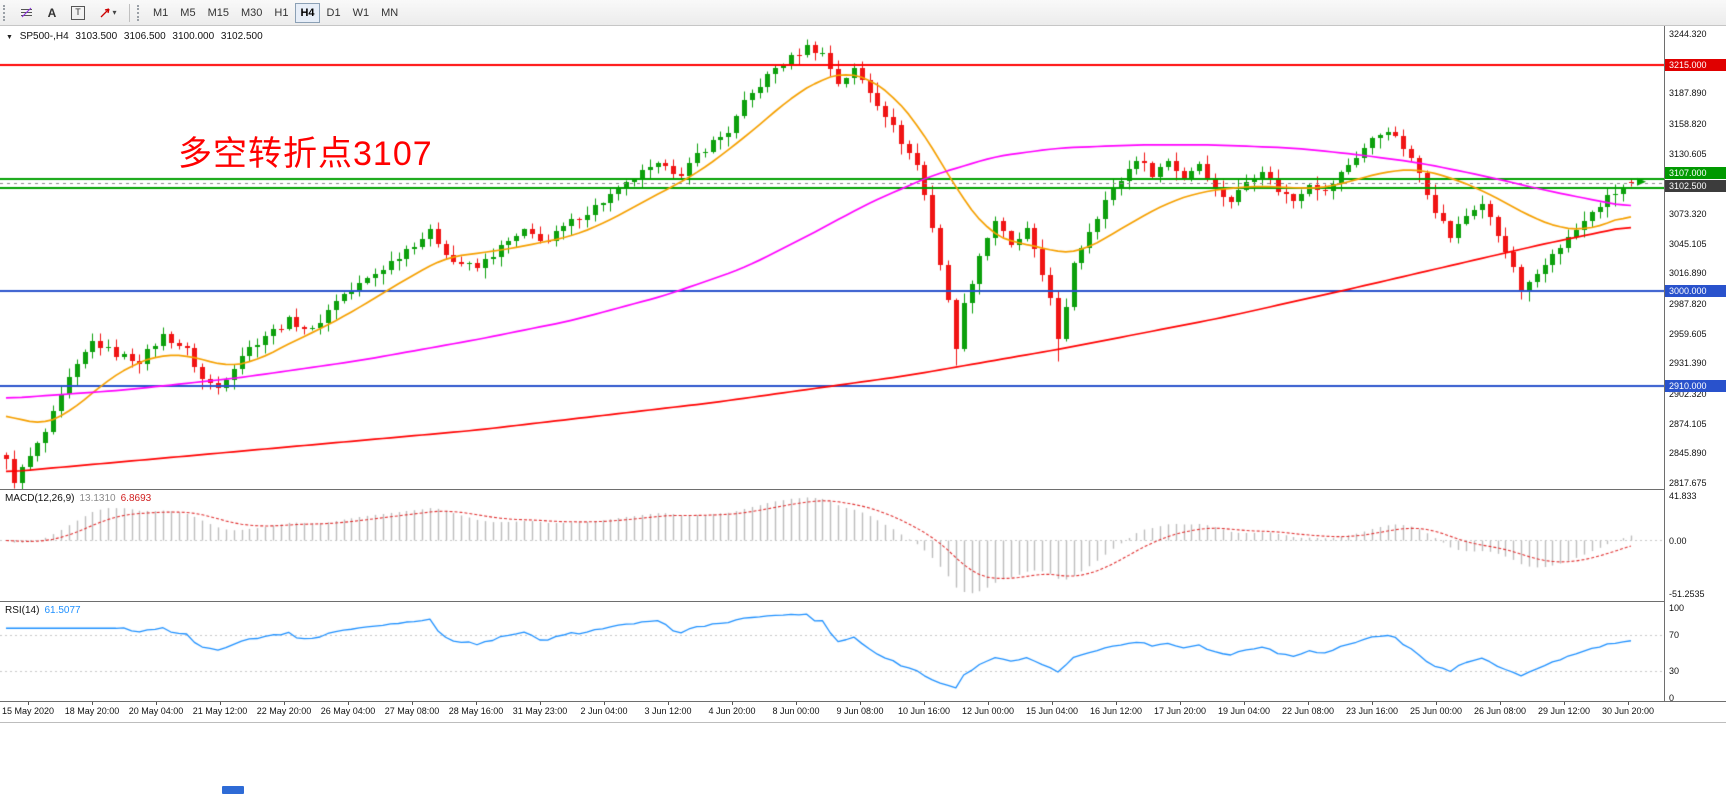  What do you see at coordinates (156, 711) in the screenshot?
I see `time-label: 20 May 04:00` at bounding box center [156, 711].